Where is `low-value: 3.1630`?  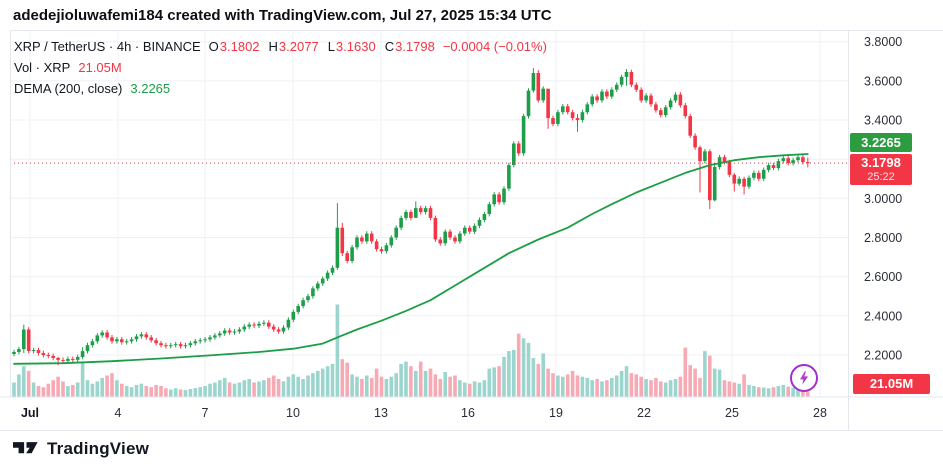 low-value: 3.1630 is located at coordinates (355, 46).